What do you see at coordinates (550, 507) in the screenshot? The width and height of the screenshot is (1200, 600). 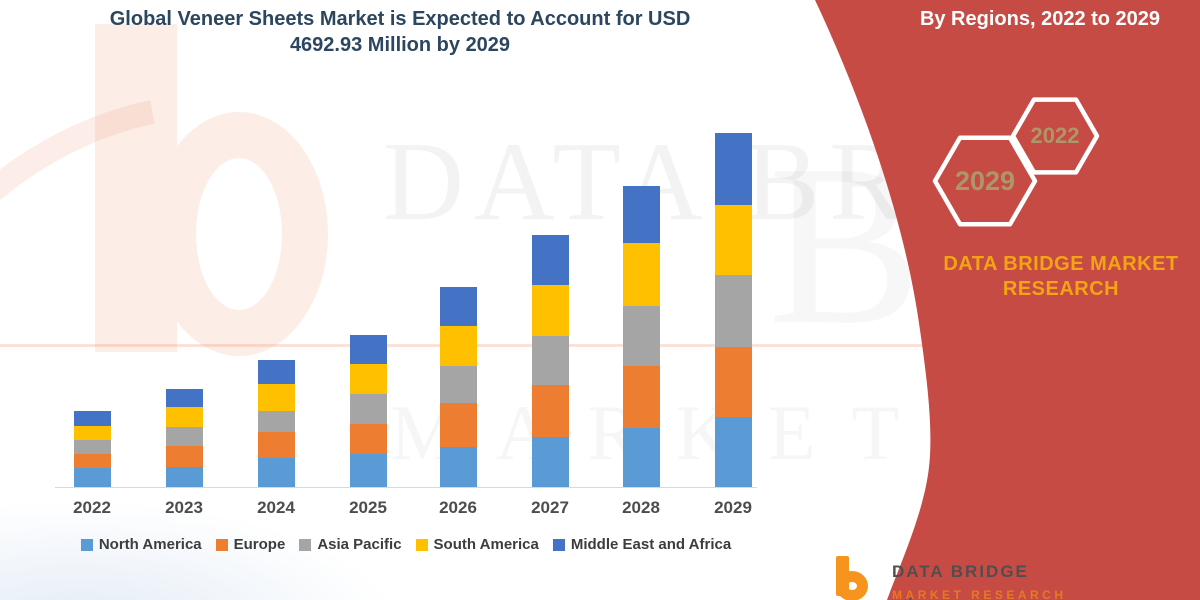 I see `x-axis-label-2027: 2027` at bounding box center [550, 507].